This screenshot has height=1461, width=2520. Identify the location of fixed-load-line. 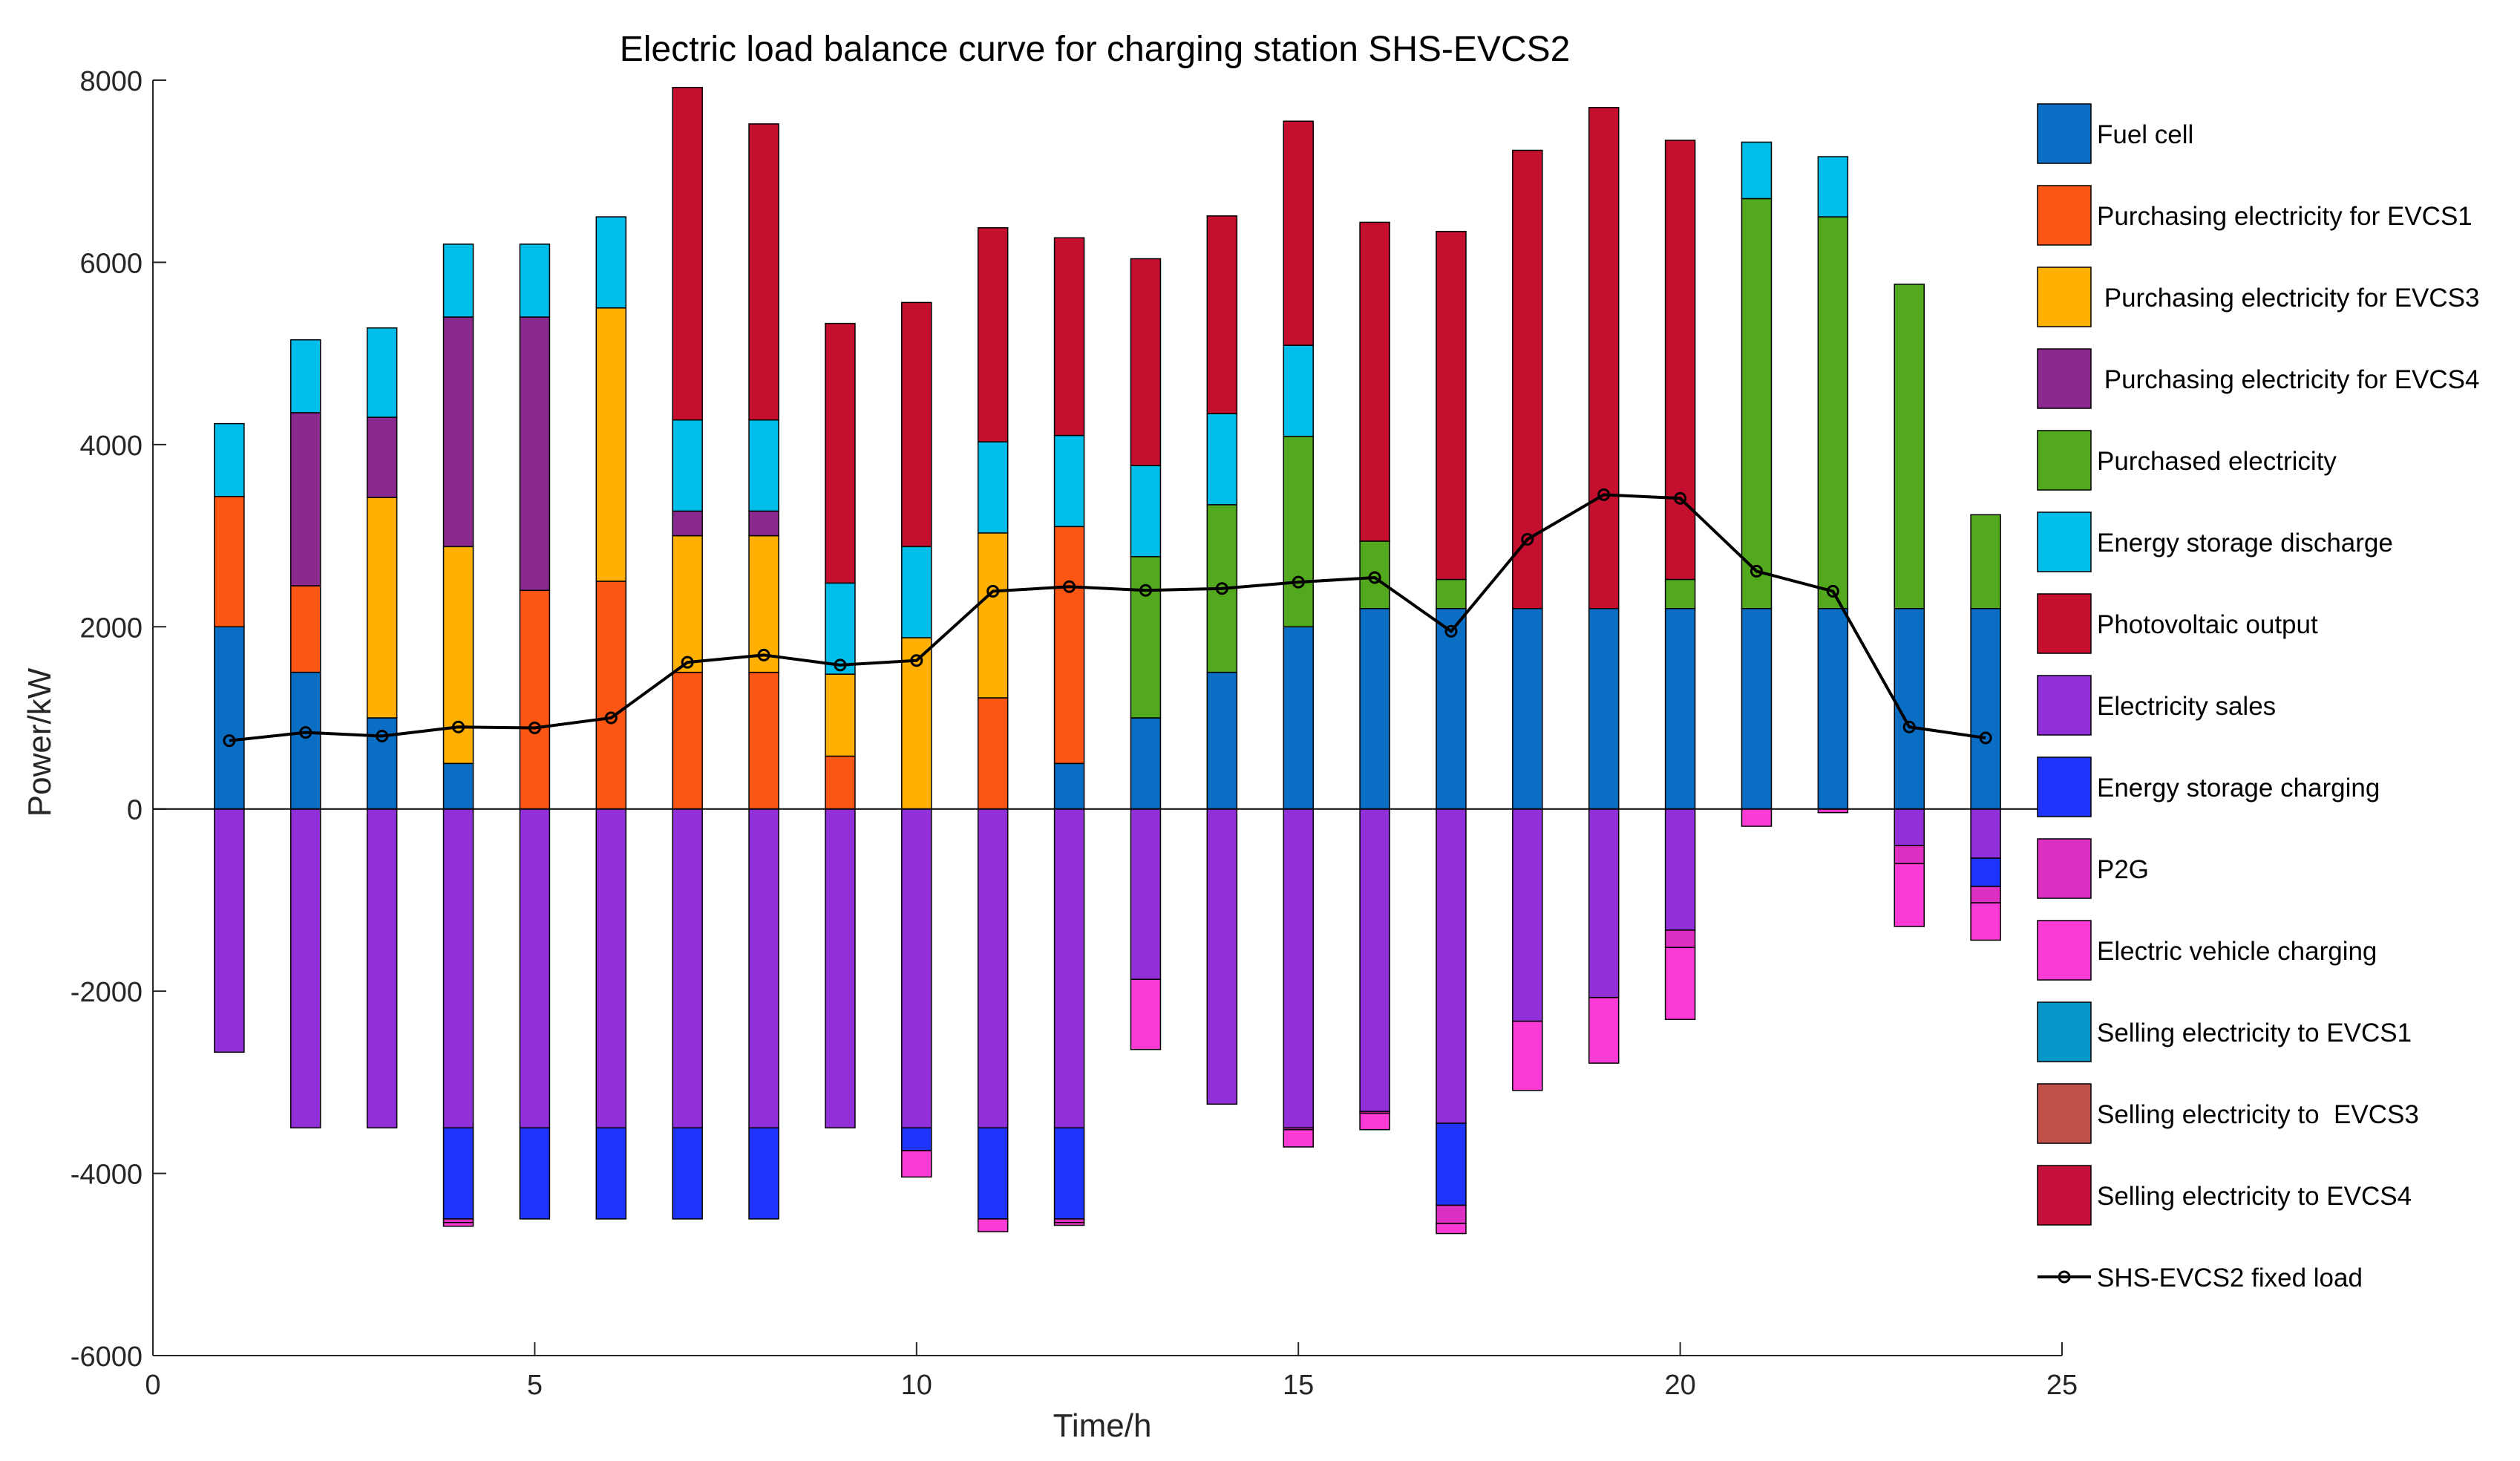
(1108, 617).